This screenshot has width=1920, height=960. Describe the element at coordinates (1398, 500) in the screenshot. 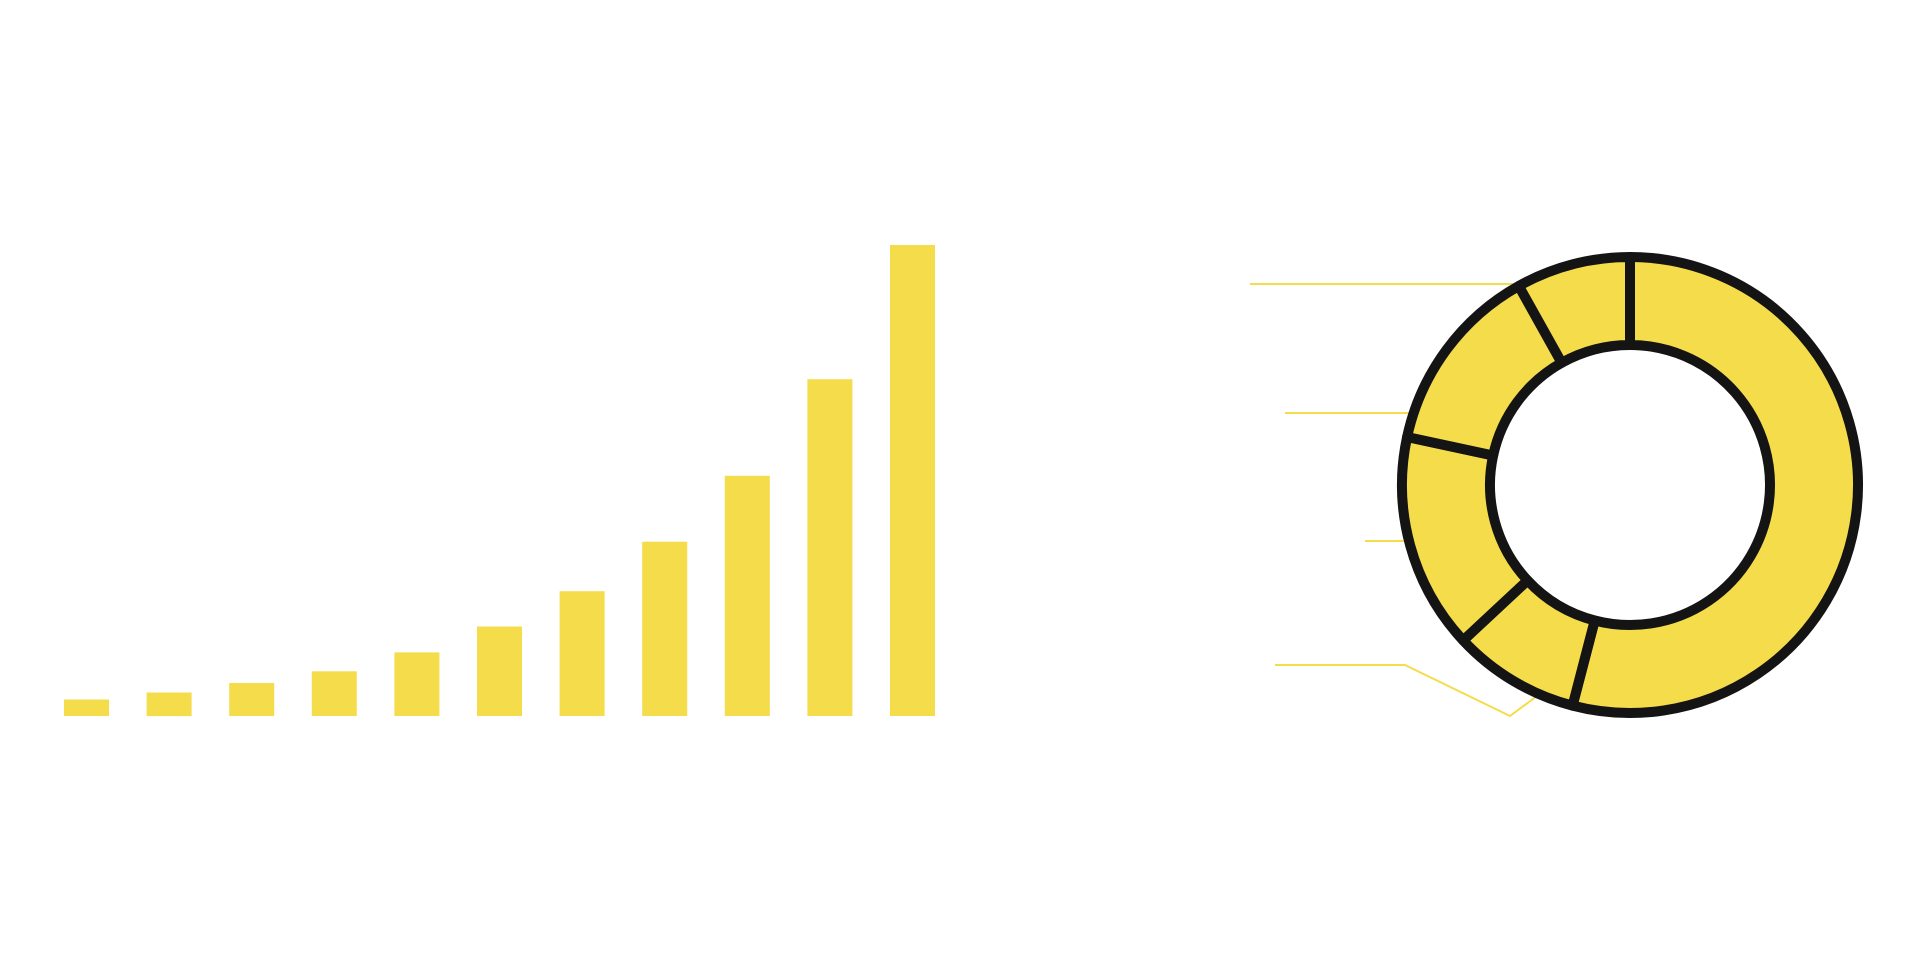

I see `leader-lines` at that location.